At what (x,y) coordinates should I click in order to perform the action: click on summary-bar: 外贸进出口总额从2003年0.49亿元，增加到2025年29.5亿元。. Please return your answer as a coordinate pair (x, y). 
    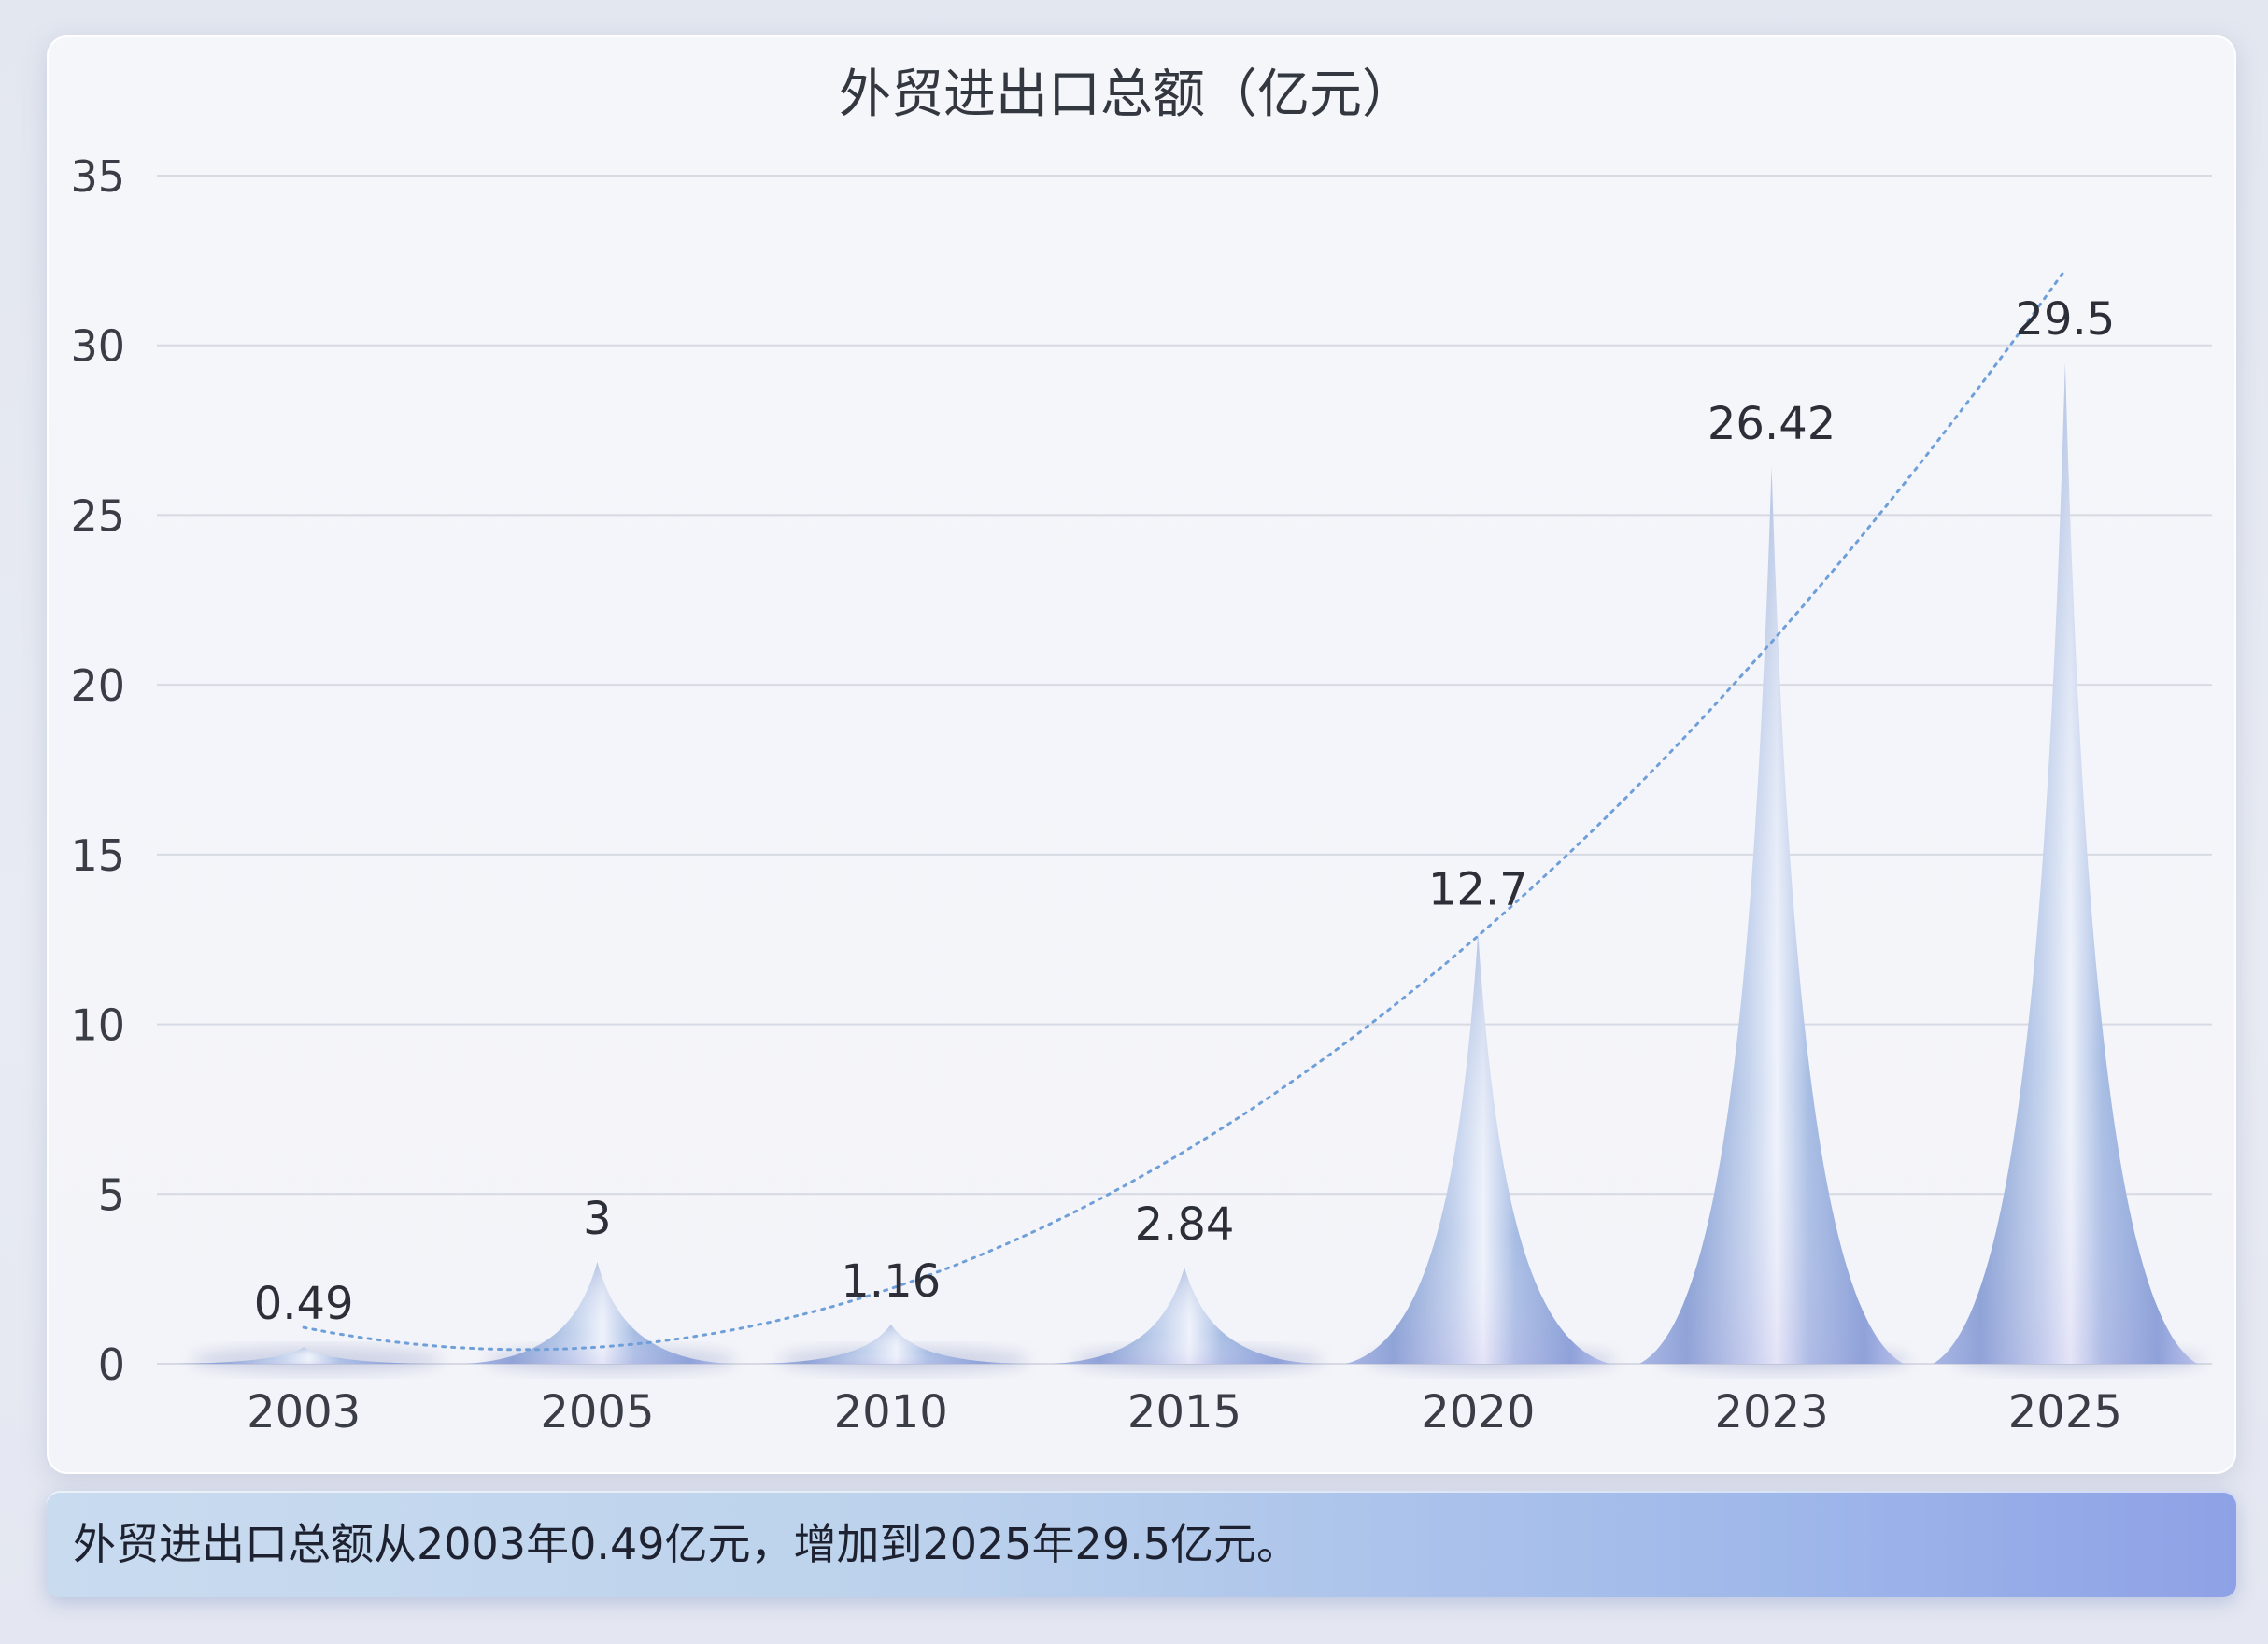
    Looking at the image, I should click on (1141, 1544).